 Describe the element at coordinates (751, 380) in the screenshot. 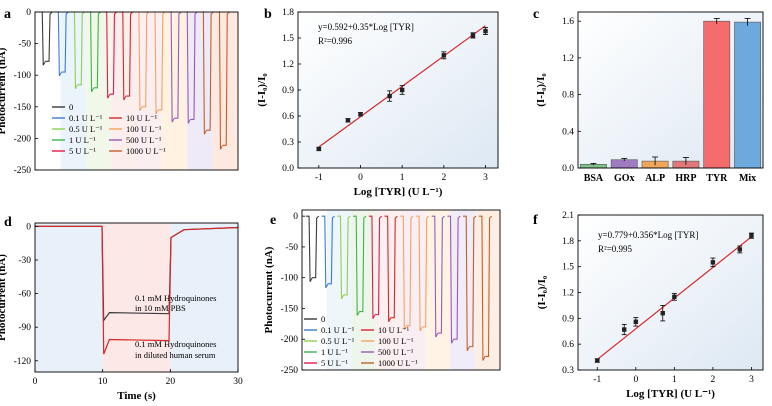

I see `panel-f-xtick-label: 3` at that location.